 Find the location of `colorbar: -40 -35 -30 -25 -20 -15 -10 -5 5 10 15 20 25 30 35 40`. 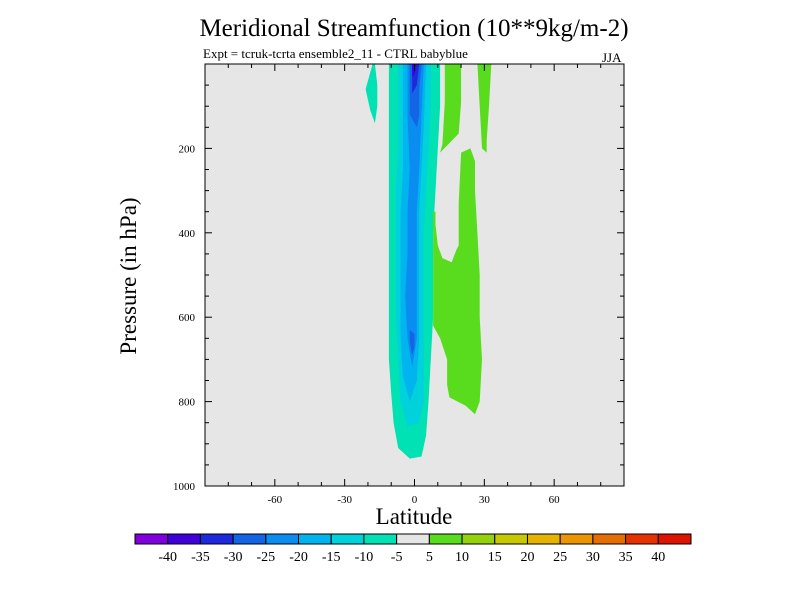

colorbar: -40 -35 -30 -25 -20 -15 -10 -5 5 10 15 20 25 30 35 40 is located at coordinates (413, 549).